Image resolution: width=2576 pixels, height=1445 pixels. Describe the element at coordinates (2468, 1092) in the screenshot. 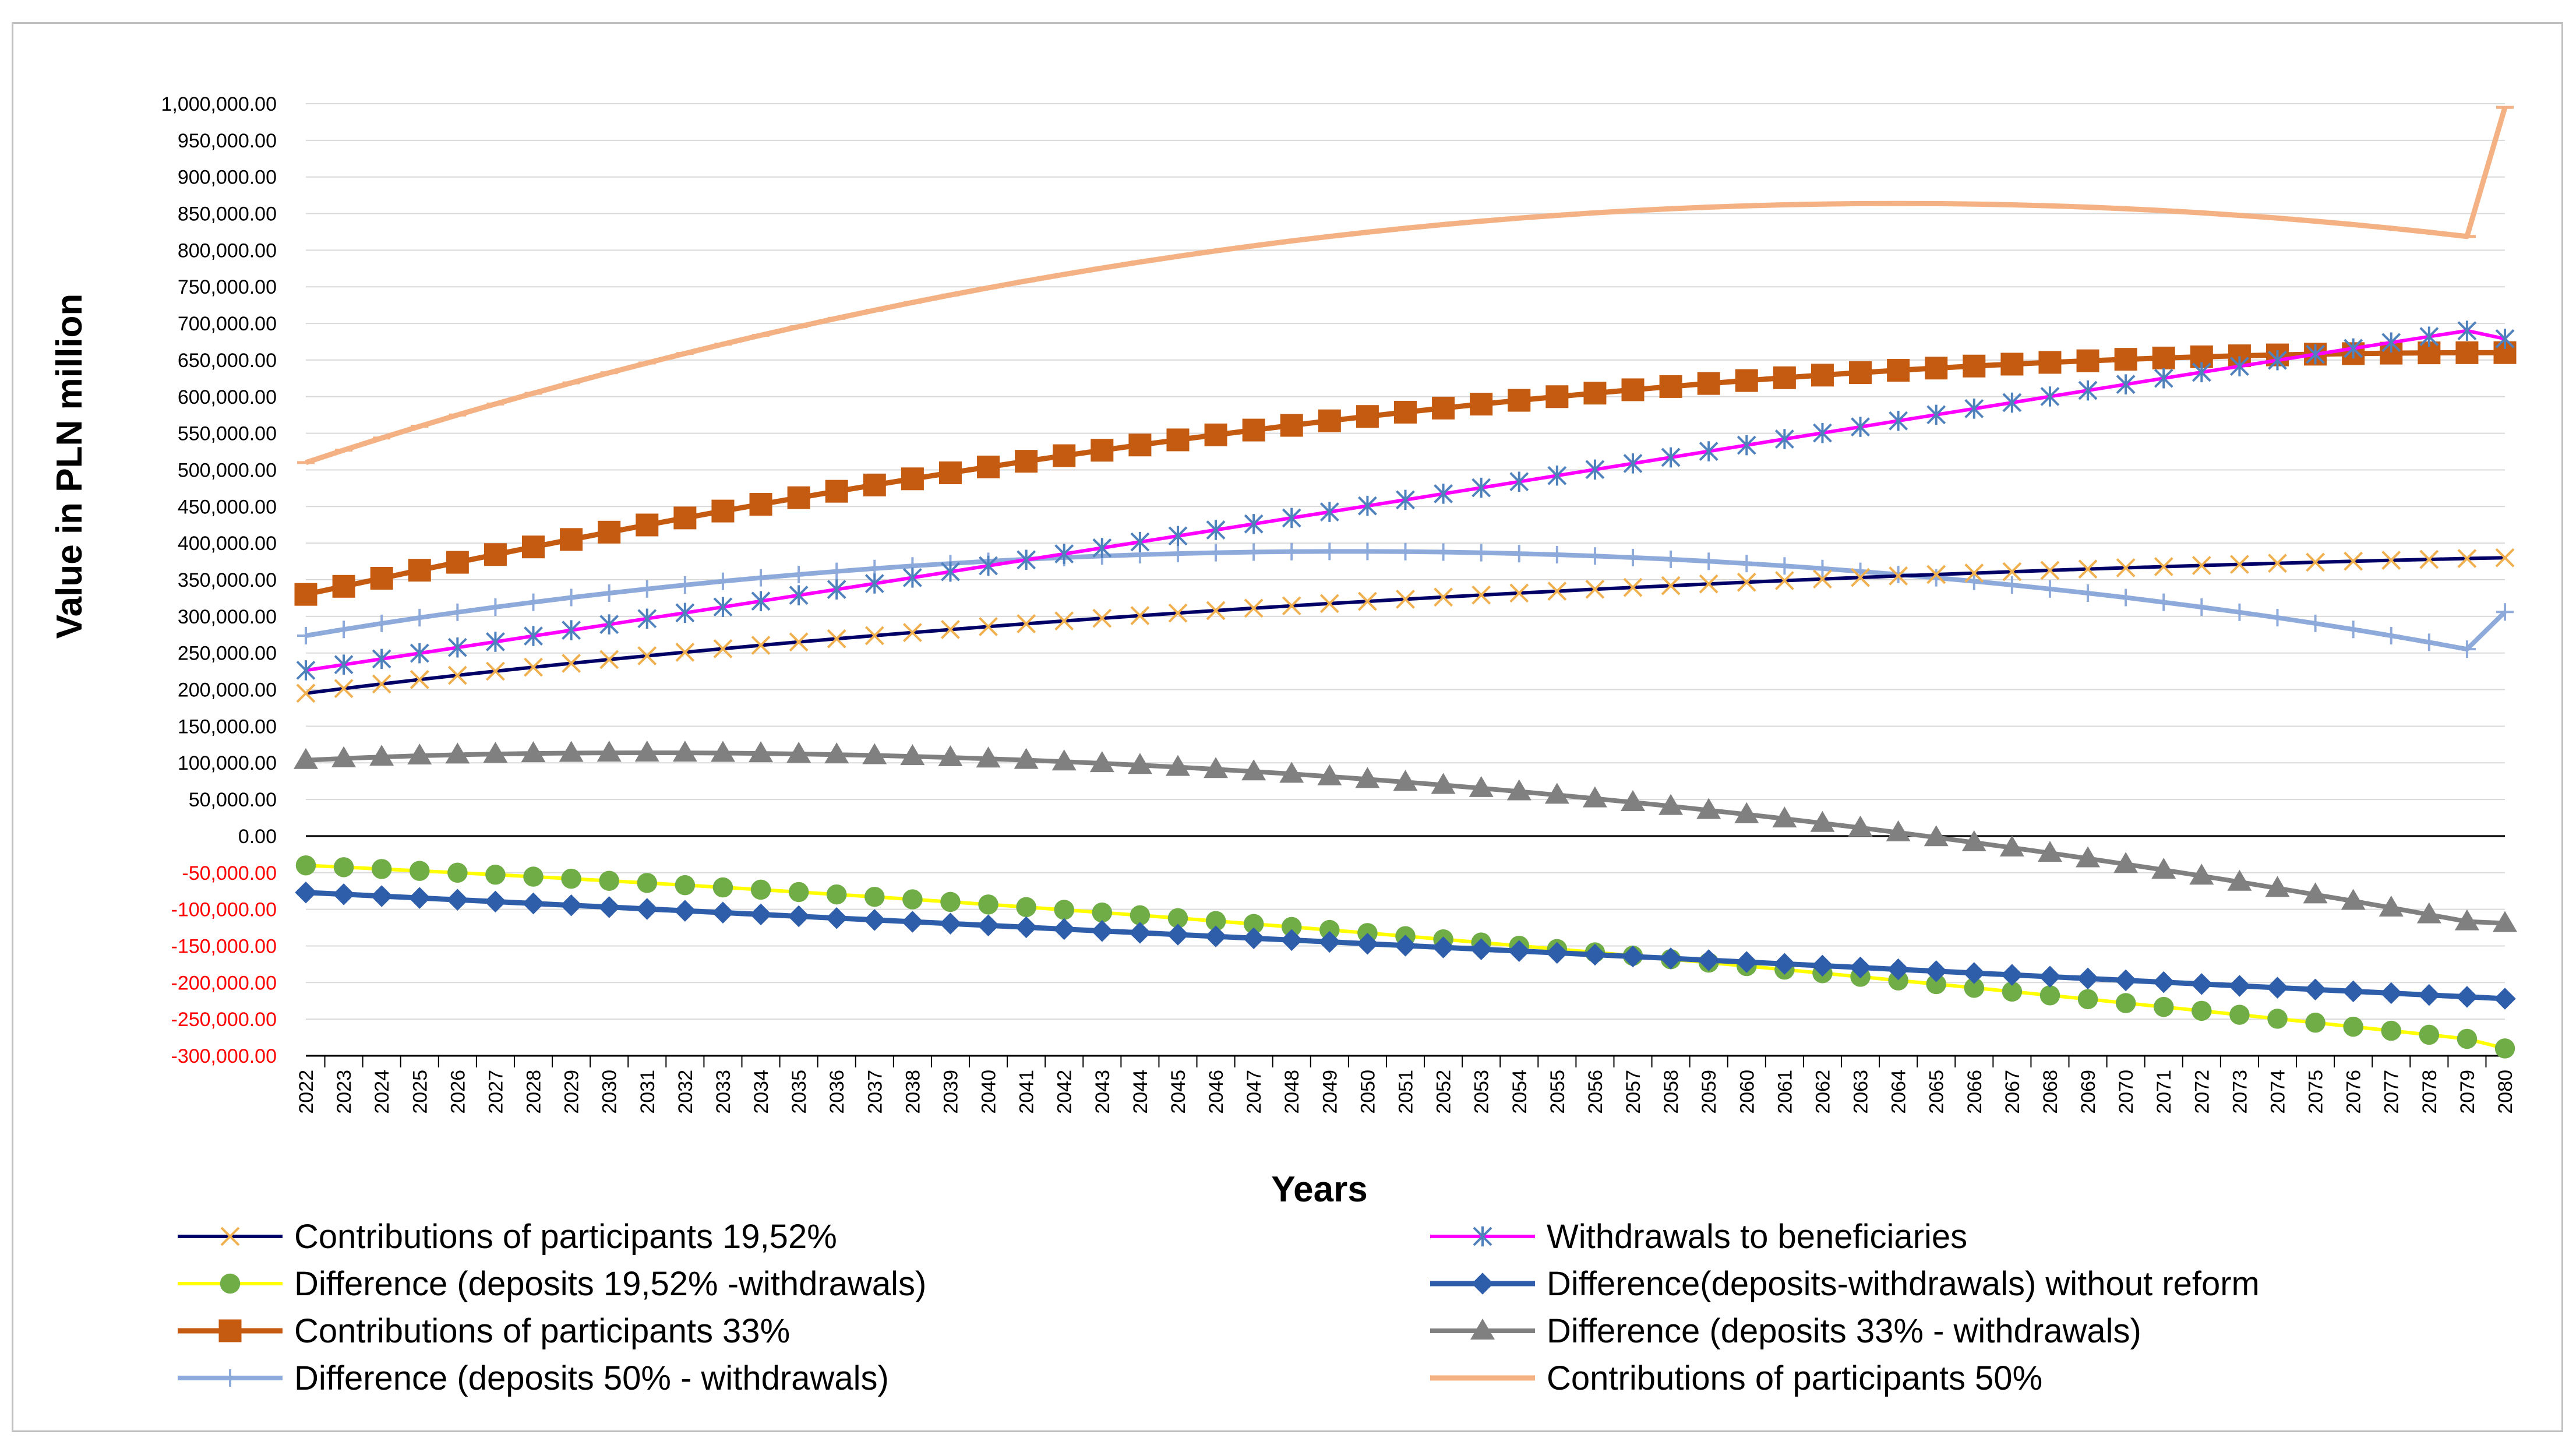

I see `x-tick-label: 2079` at that location.